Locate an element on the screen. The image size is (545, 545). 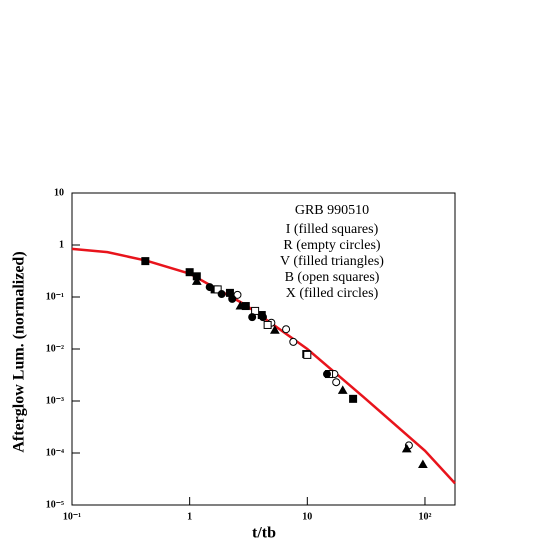
y-tick-label: 10 is located at coordinates (59, 192).